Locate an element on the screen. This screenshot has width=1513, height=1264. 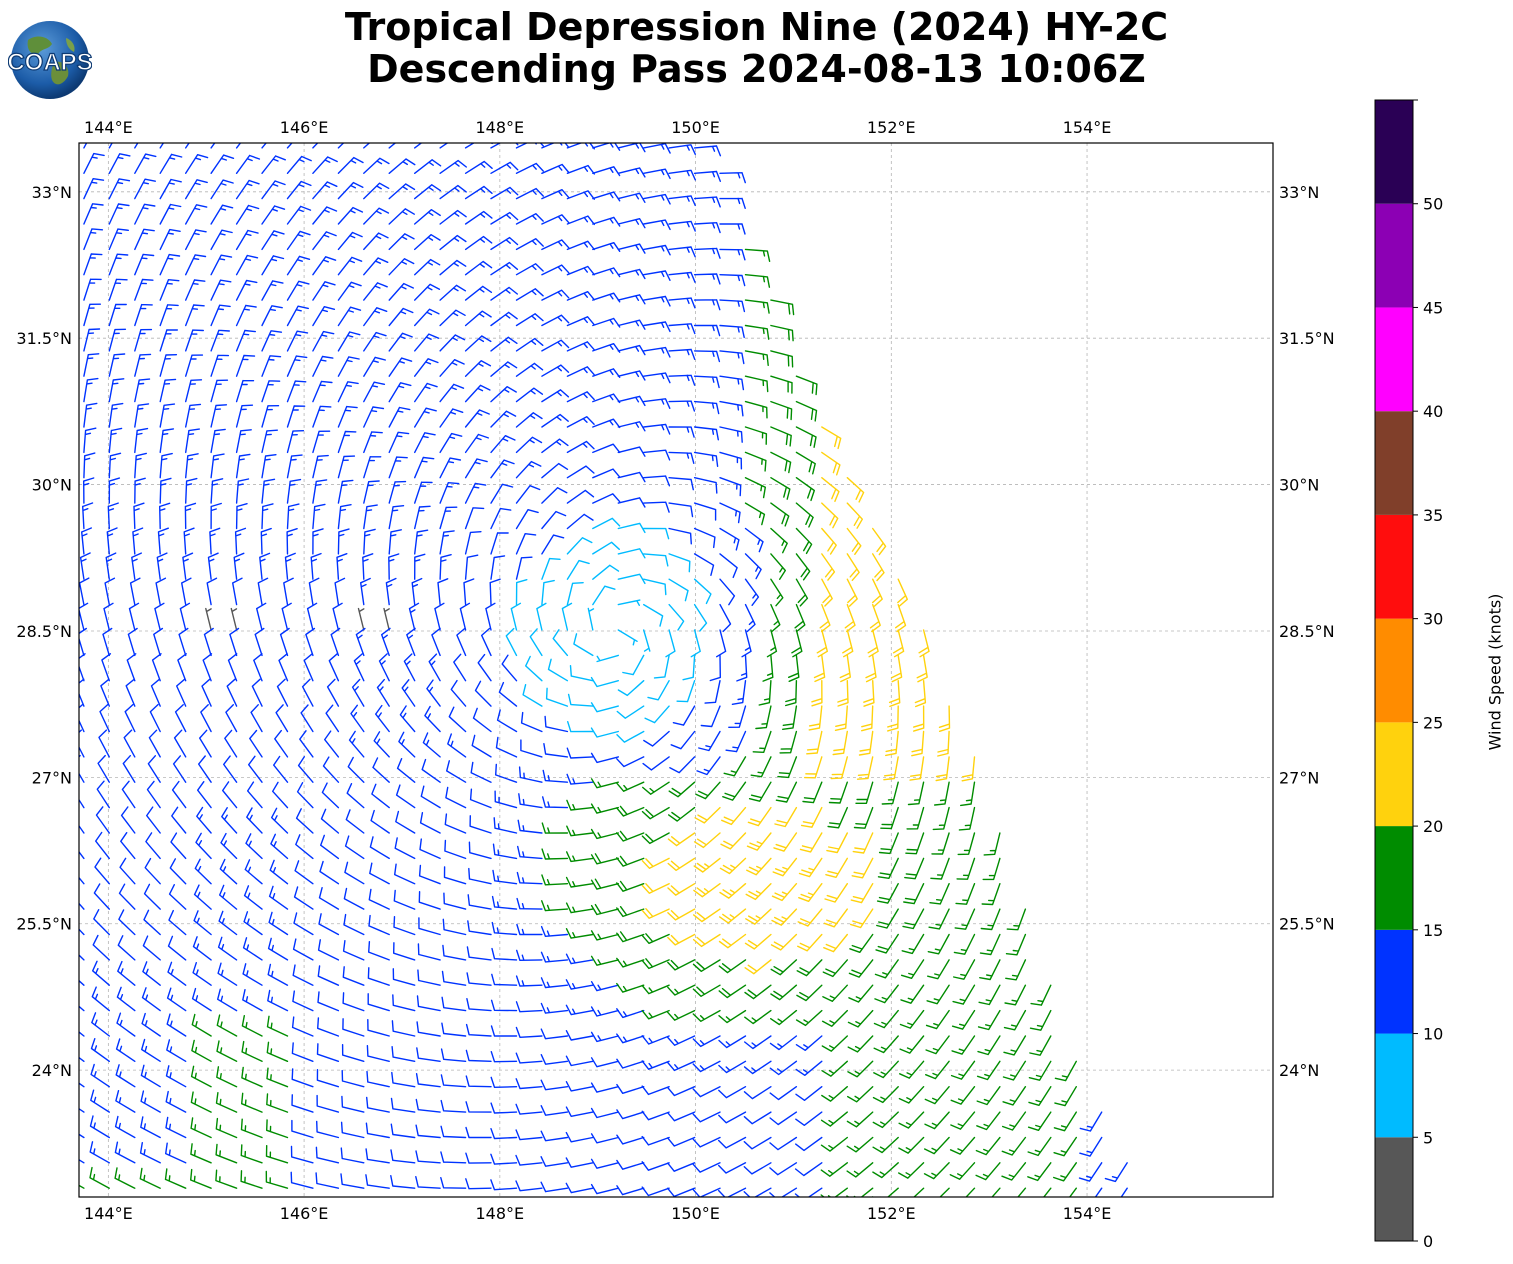
lon-tick-label-bottom: 152°E is located at coordinates (891, 1213).